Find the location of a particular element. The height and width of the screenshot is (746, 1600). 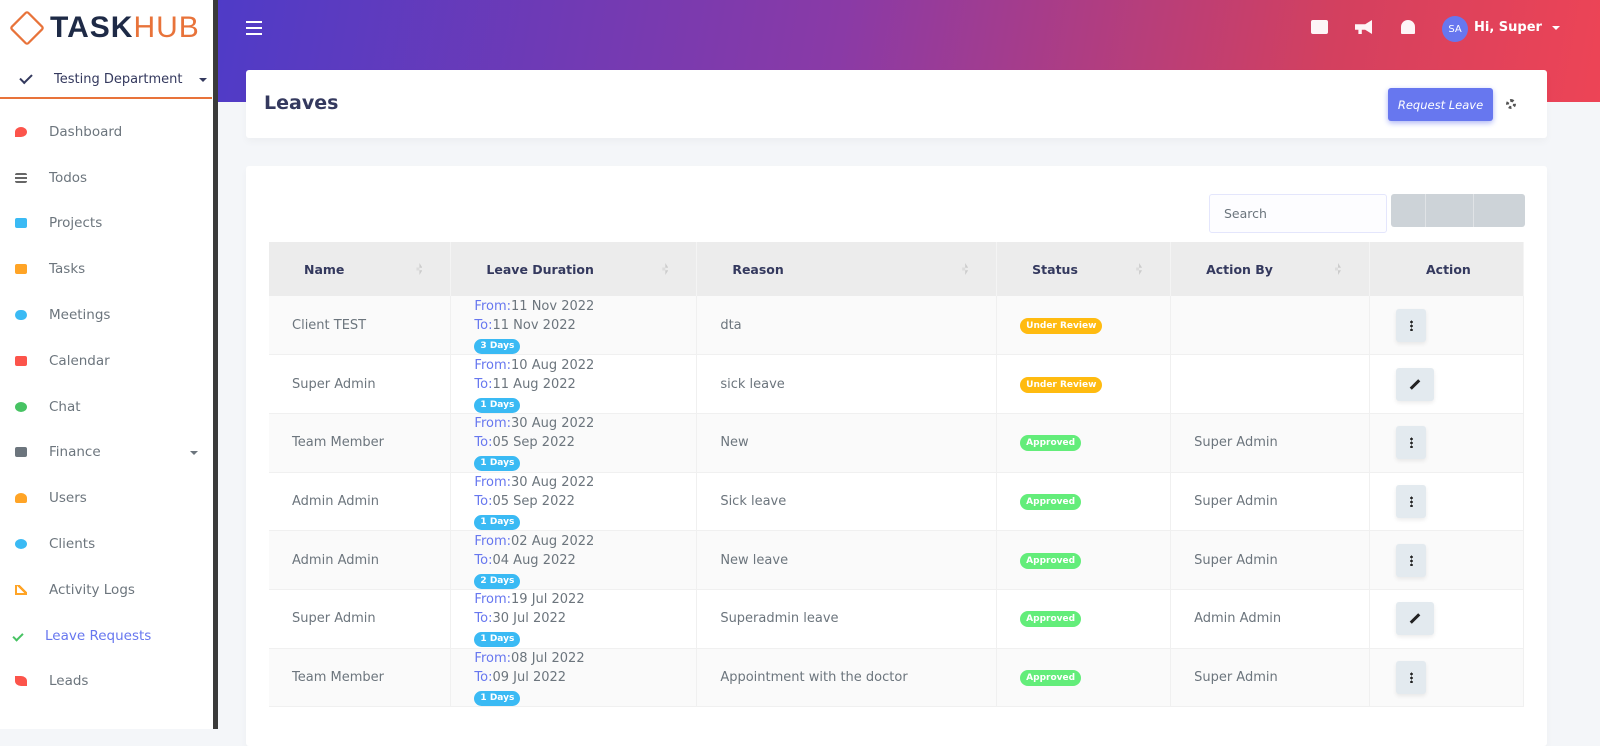

name-cell: Super Admin is located at coordinates (360, 384).